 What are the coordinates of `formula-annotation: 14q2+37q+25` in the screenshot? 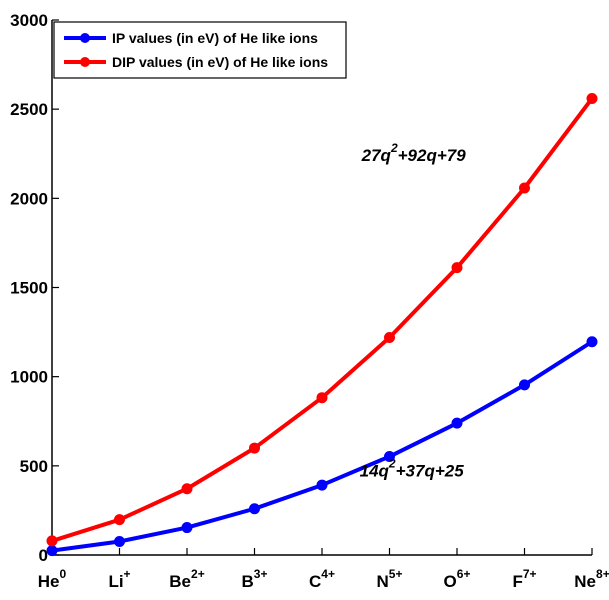 It's located at (412, 469).